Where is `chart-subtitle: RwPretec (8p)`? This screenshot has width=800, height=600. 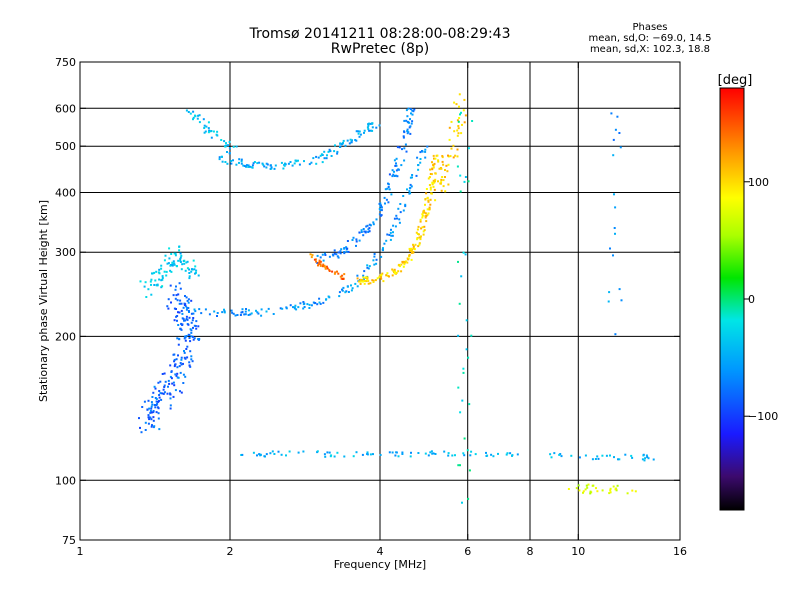 chart-subtitle: RwPretec (8p) is located at coordinates (380, 49).